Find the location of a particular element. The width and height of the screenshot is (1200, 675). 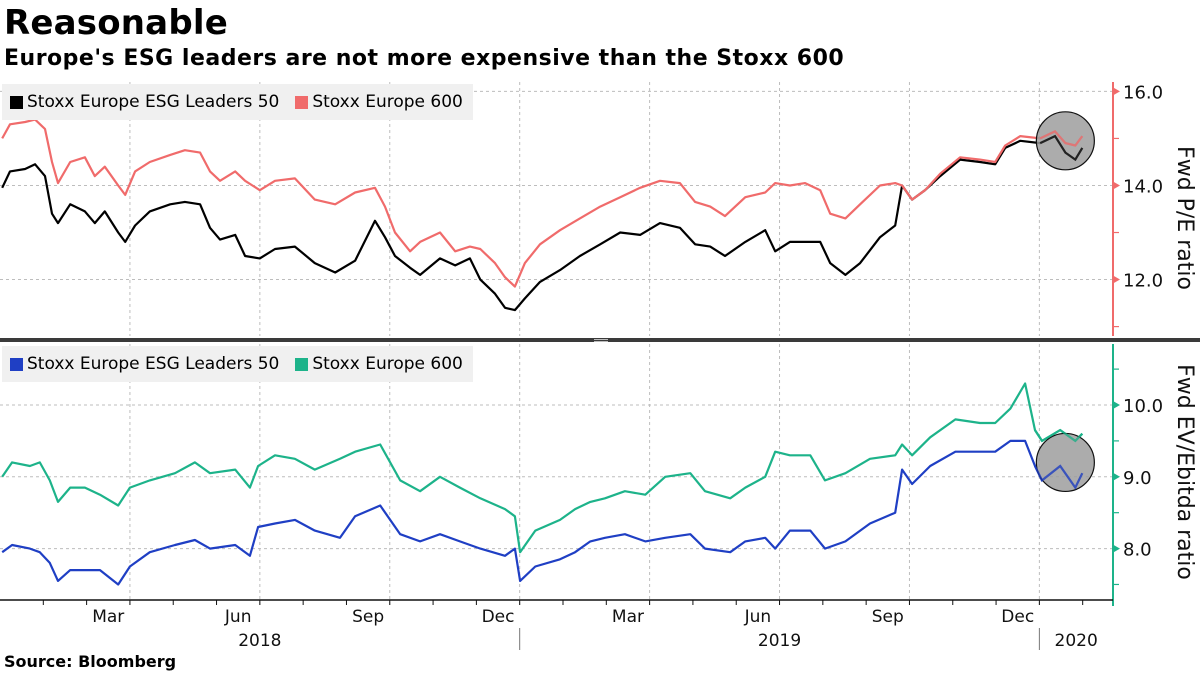

chart-title: Reasonable is located at coordinates (116, 23).